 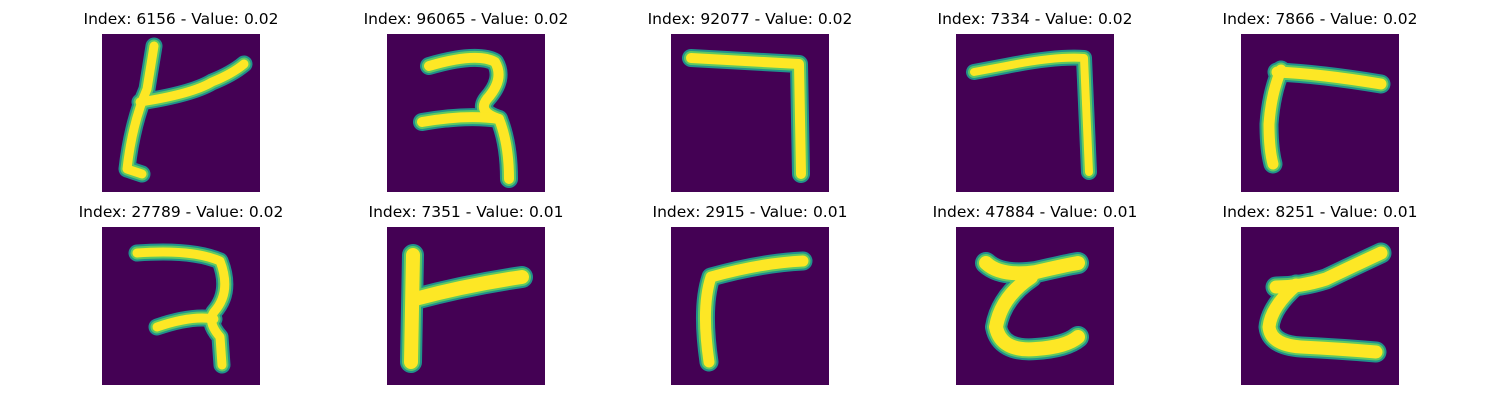 What do you see at coordinates (750, 19) in the screenshot?
I see `panel-title: Index: 92077 - Value: 0.02` at bounding box center [750, 19].